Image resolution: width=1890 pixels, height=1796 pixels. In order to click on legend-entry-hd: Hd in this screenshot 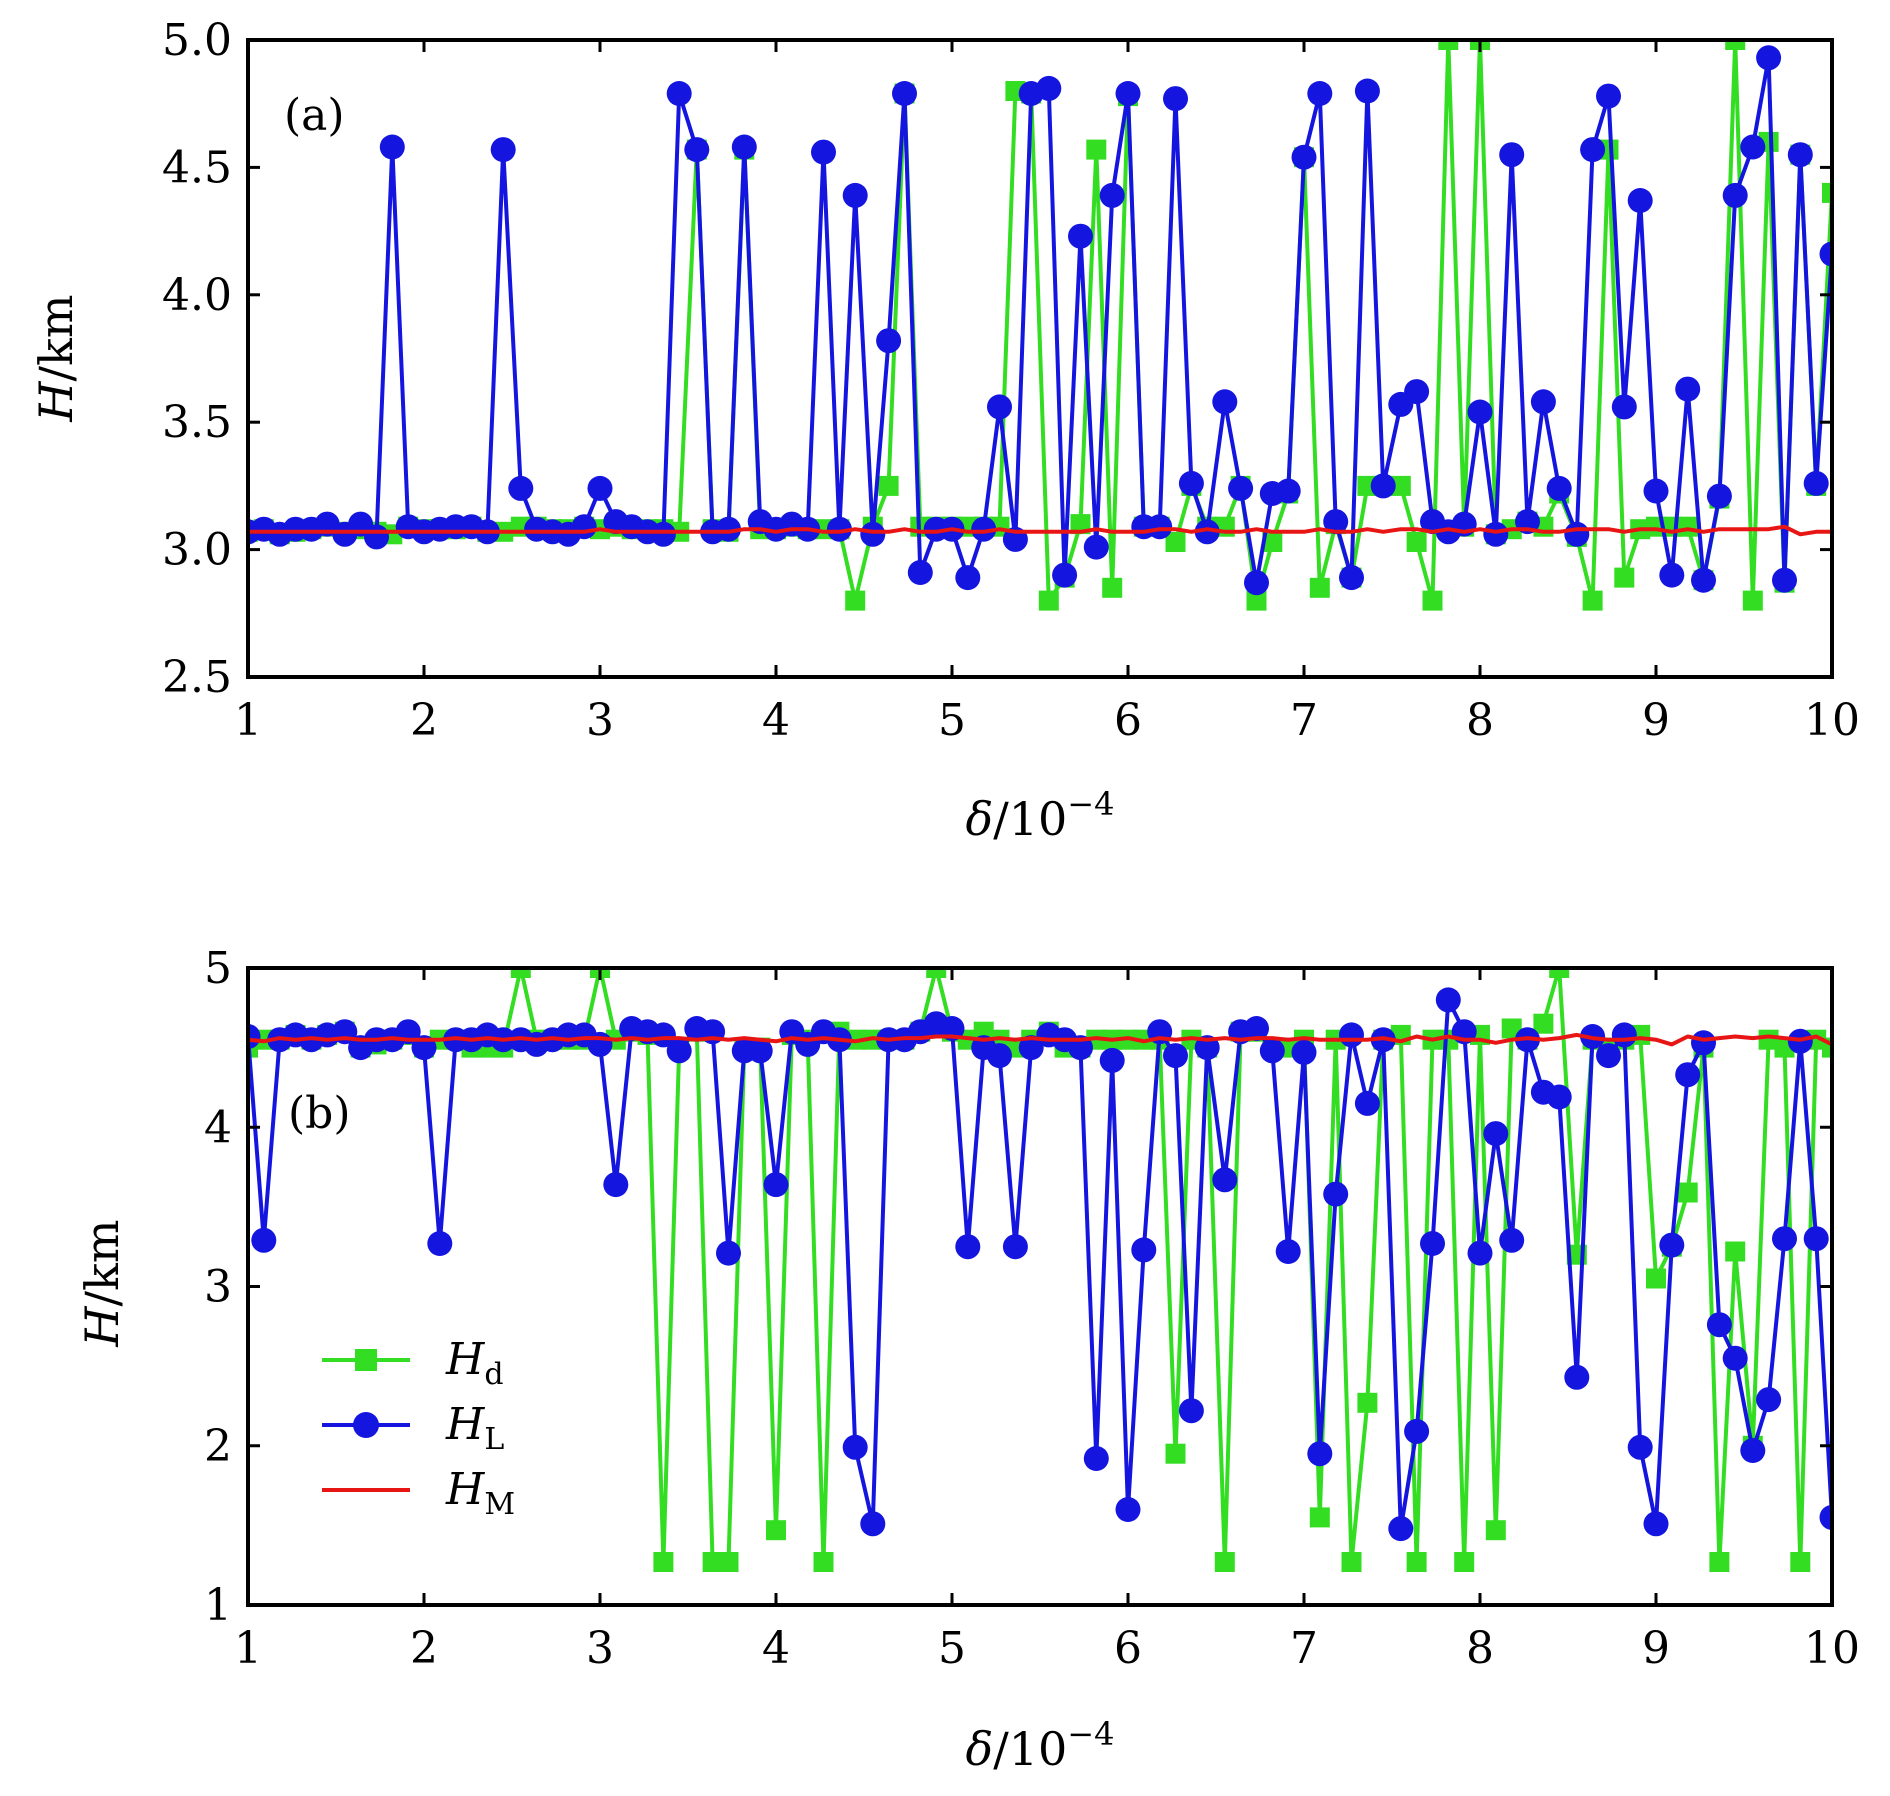, I will do `click(413, 1363)`.